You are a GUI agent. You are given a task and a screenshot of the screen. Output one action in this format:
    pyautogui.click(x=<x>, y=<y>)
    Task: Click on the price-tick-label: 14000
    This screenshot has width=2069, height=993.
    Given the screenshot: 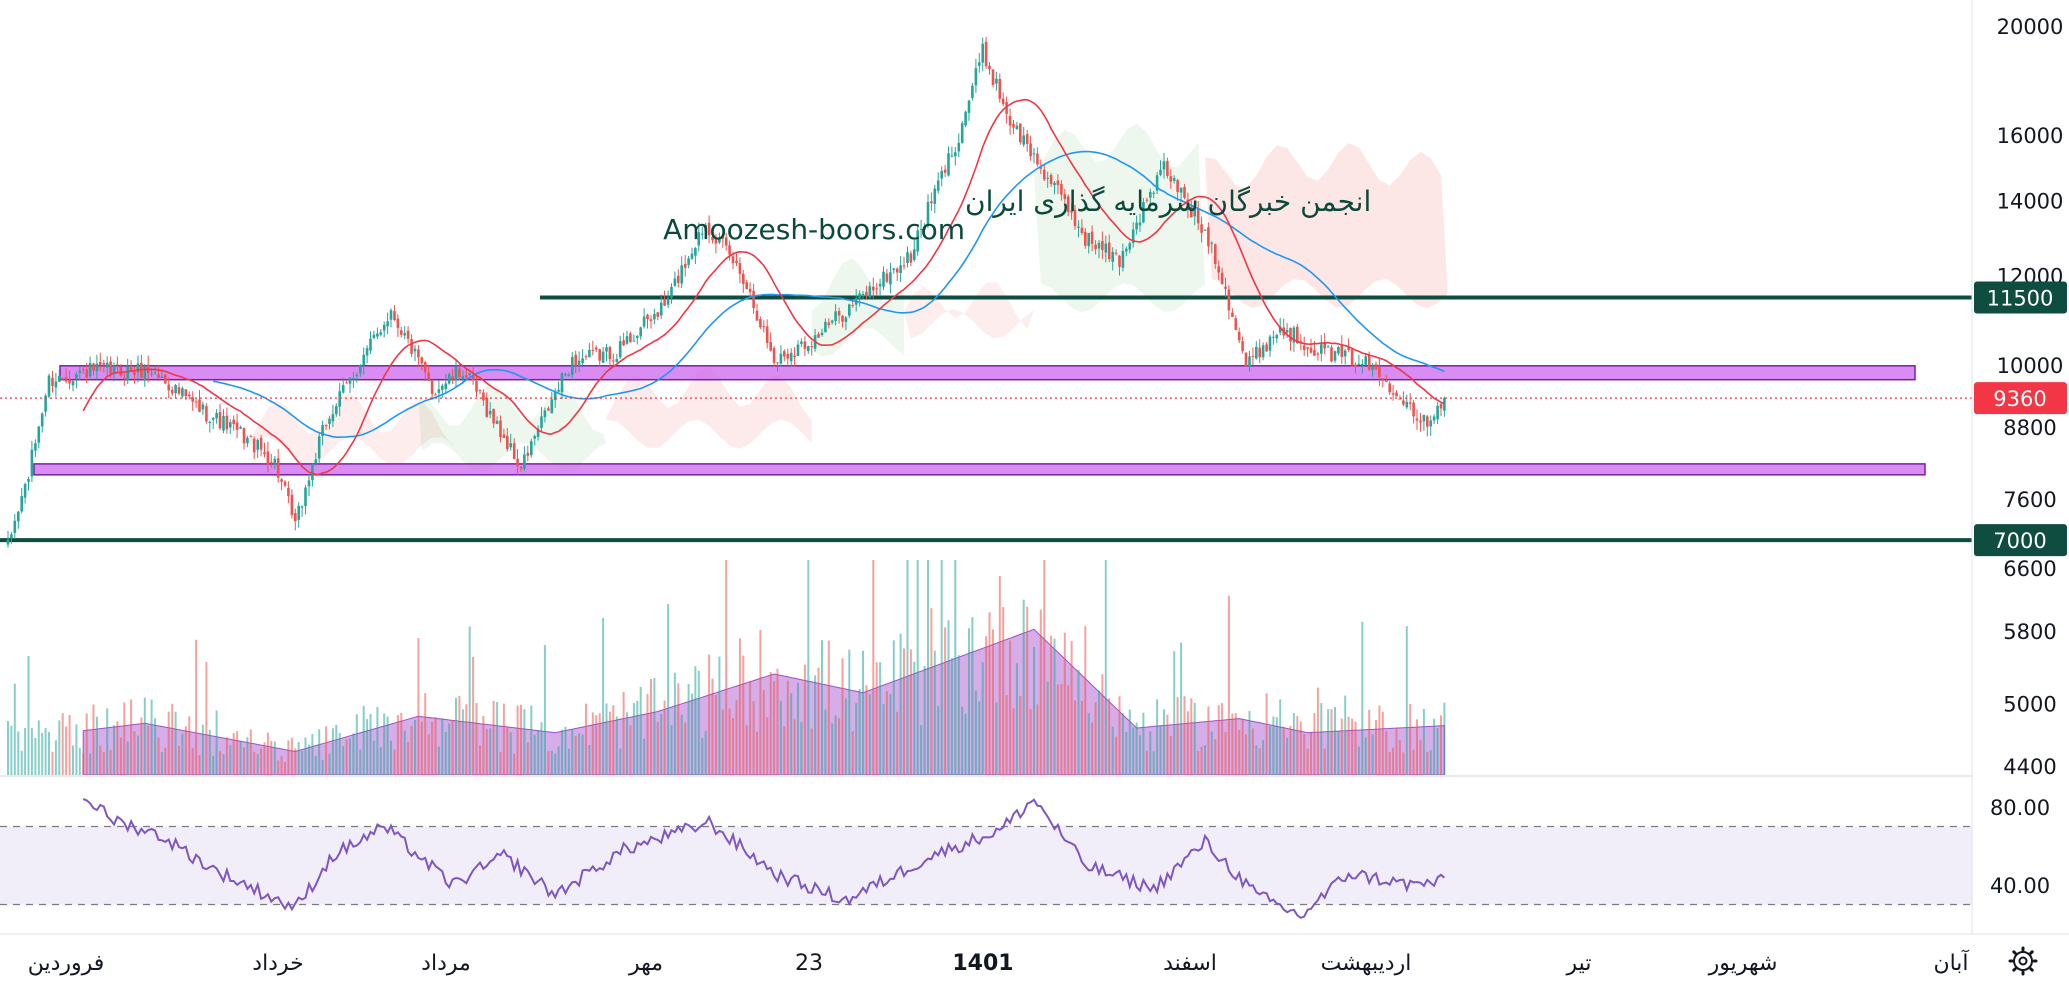 What is the action you would take?
    pyautogui.click(x=2030, y=201)
    